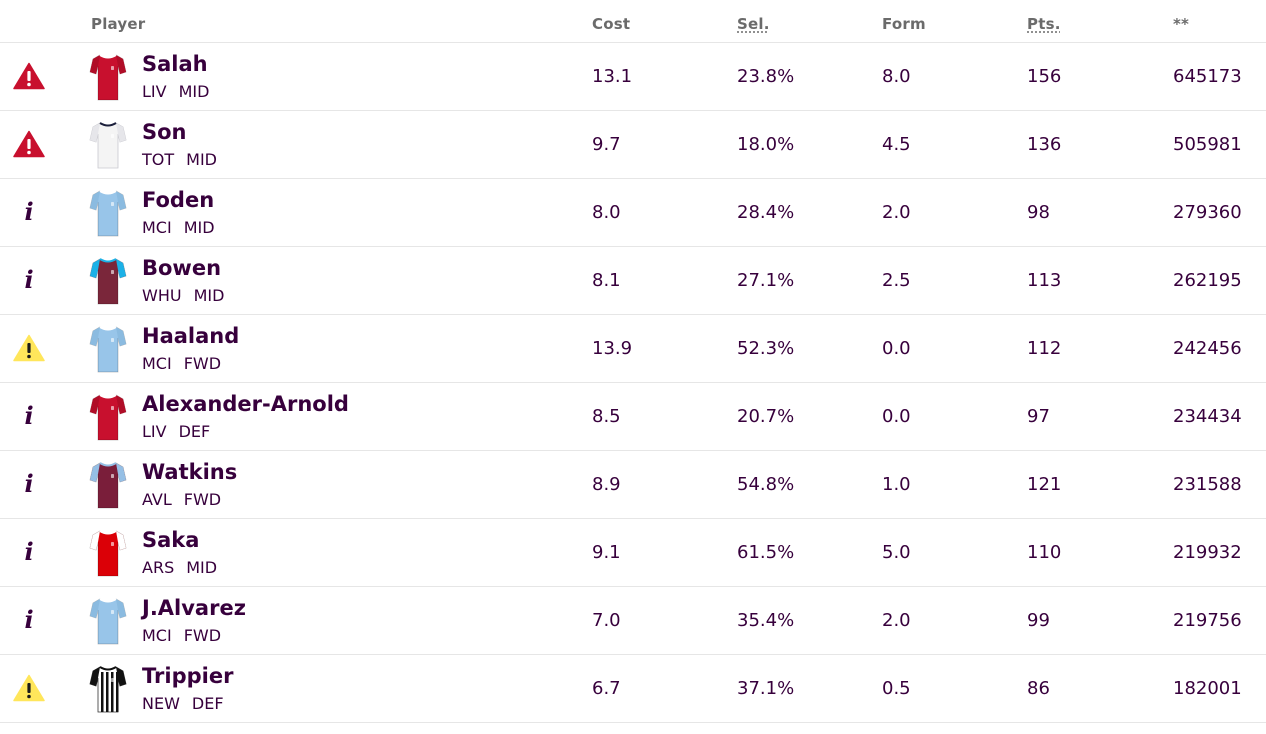 The width and height of the screenshot is (1266, 734). What do you see at coordinates (190, 472) in the screenshot?
I see `player-name: Watkins` at bounding box center [190, 472].